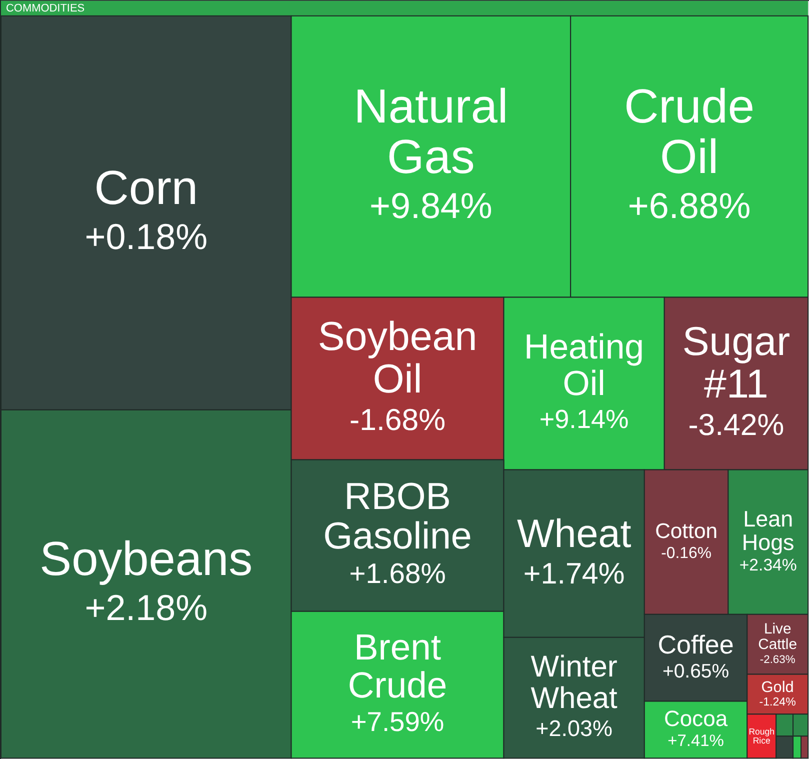 The image size is (809, 759). What do you see at coordinates (736, 425) in the screenshot?
I see `data-label: -3.42%` at bounding box center [736, 425].